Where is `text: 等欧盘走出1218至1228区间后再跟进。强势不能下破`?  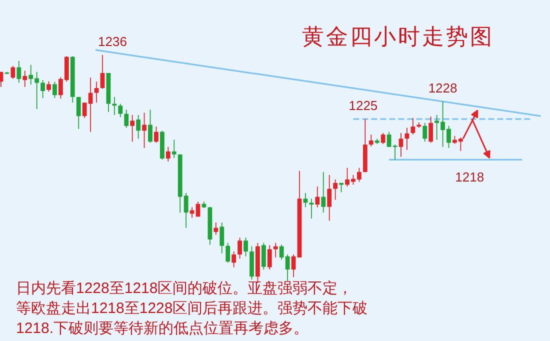
text: 等欧盘走出1218至1228区间后再跟进。强势不能下破 is located at coordinates (192, 308).